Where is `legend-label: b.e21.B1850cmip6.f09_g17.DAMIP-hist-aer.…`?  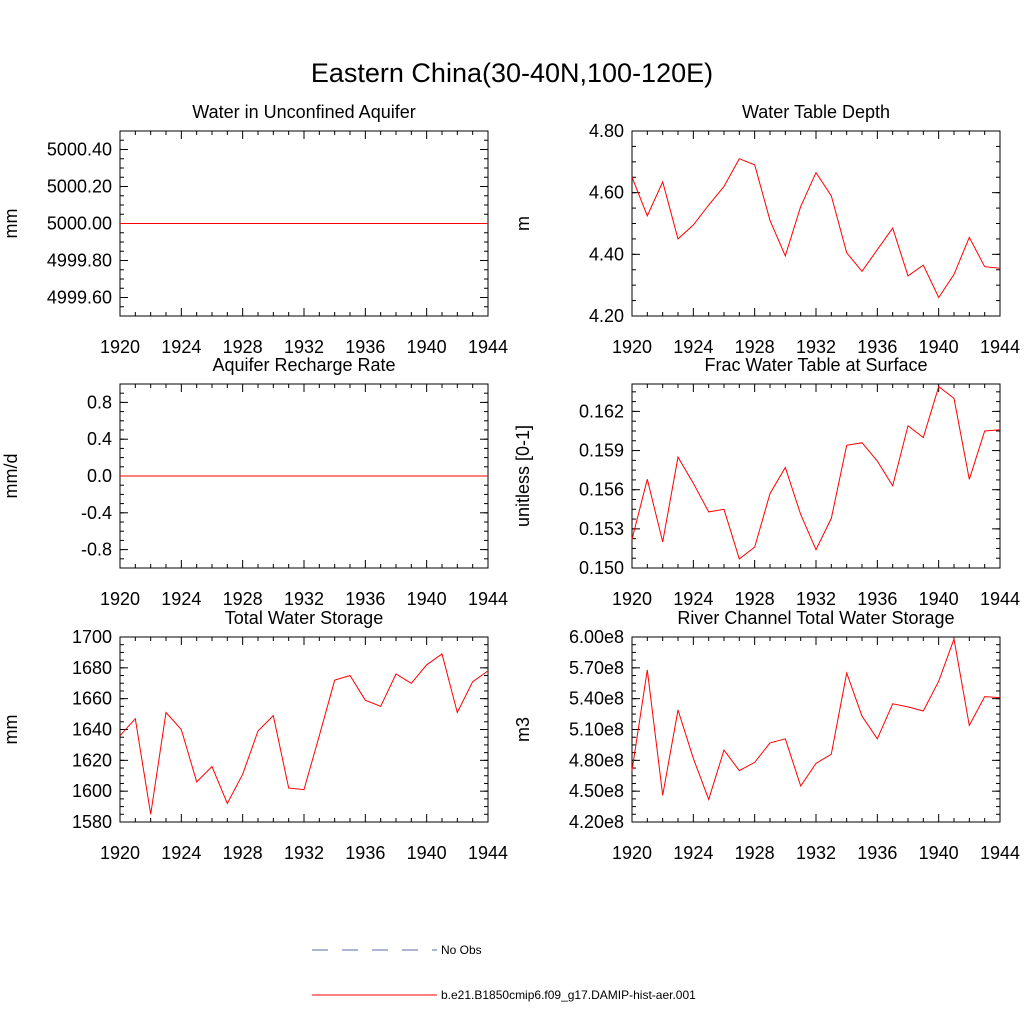 legend-label: b.e21.B1850cmip6.f09_g17.DAMIP-hist-aer.… is located at coordinates (568, 995).